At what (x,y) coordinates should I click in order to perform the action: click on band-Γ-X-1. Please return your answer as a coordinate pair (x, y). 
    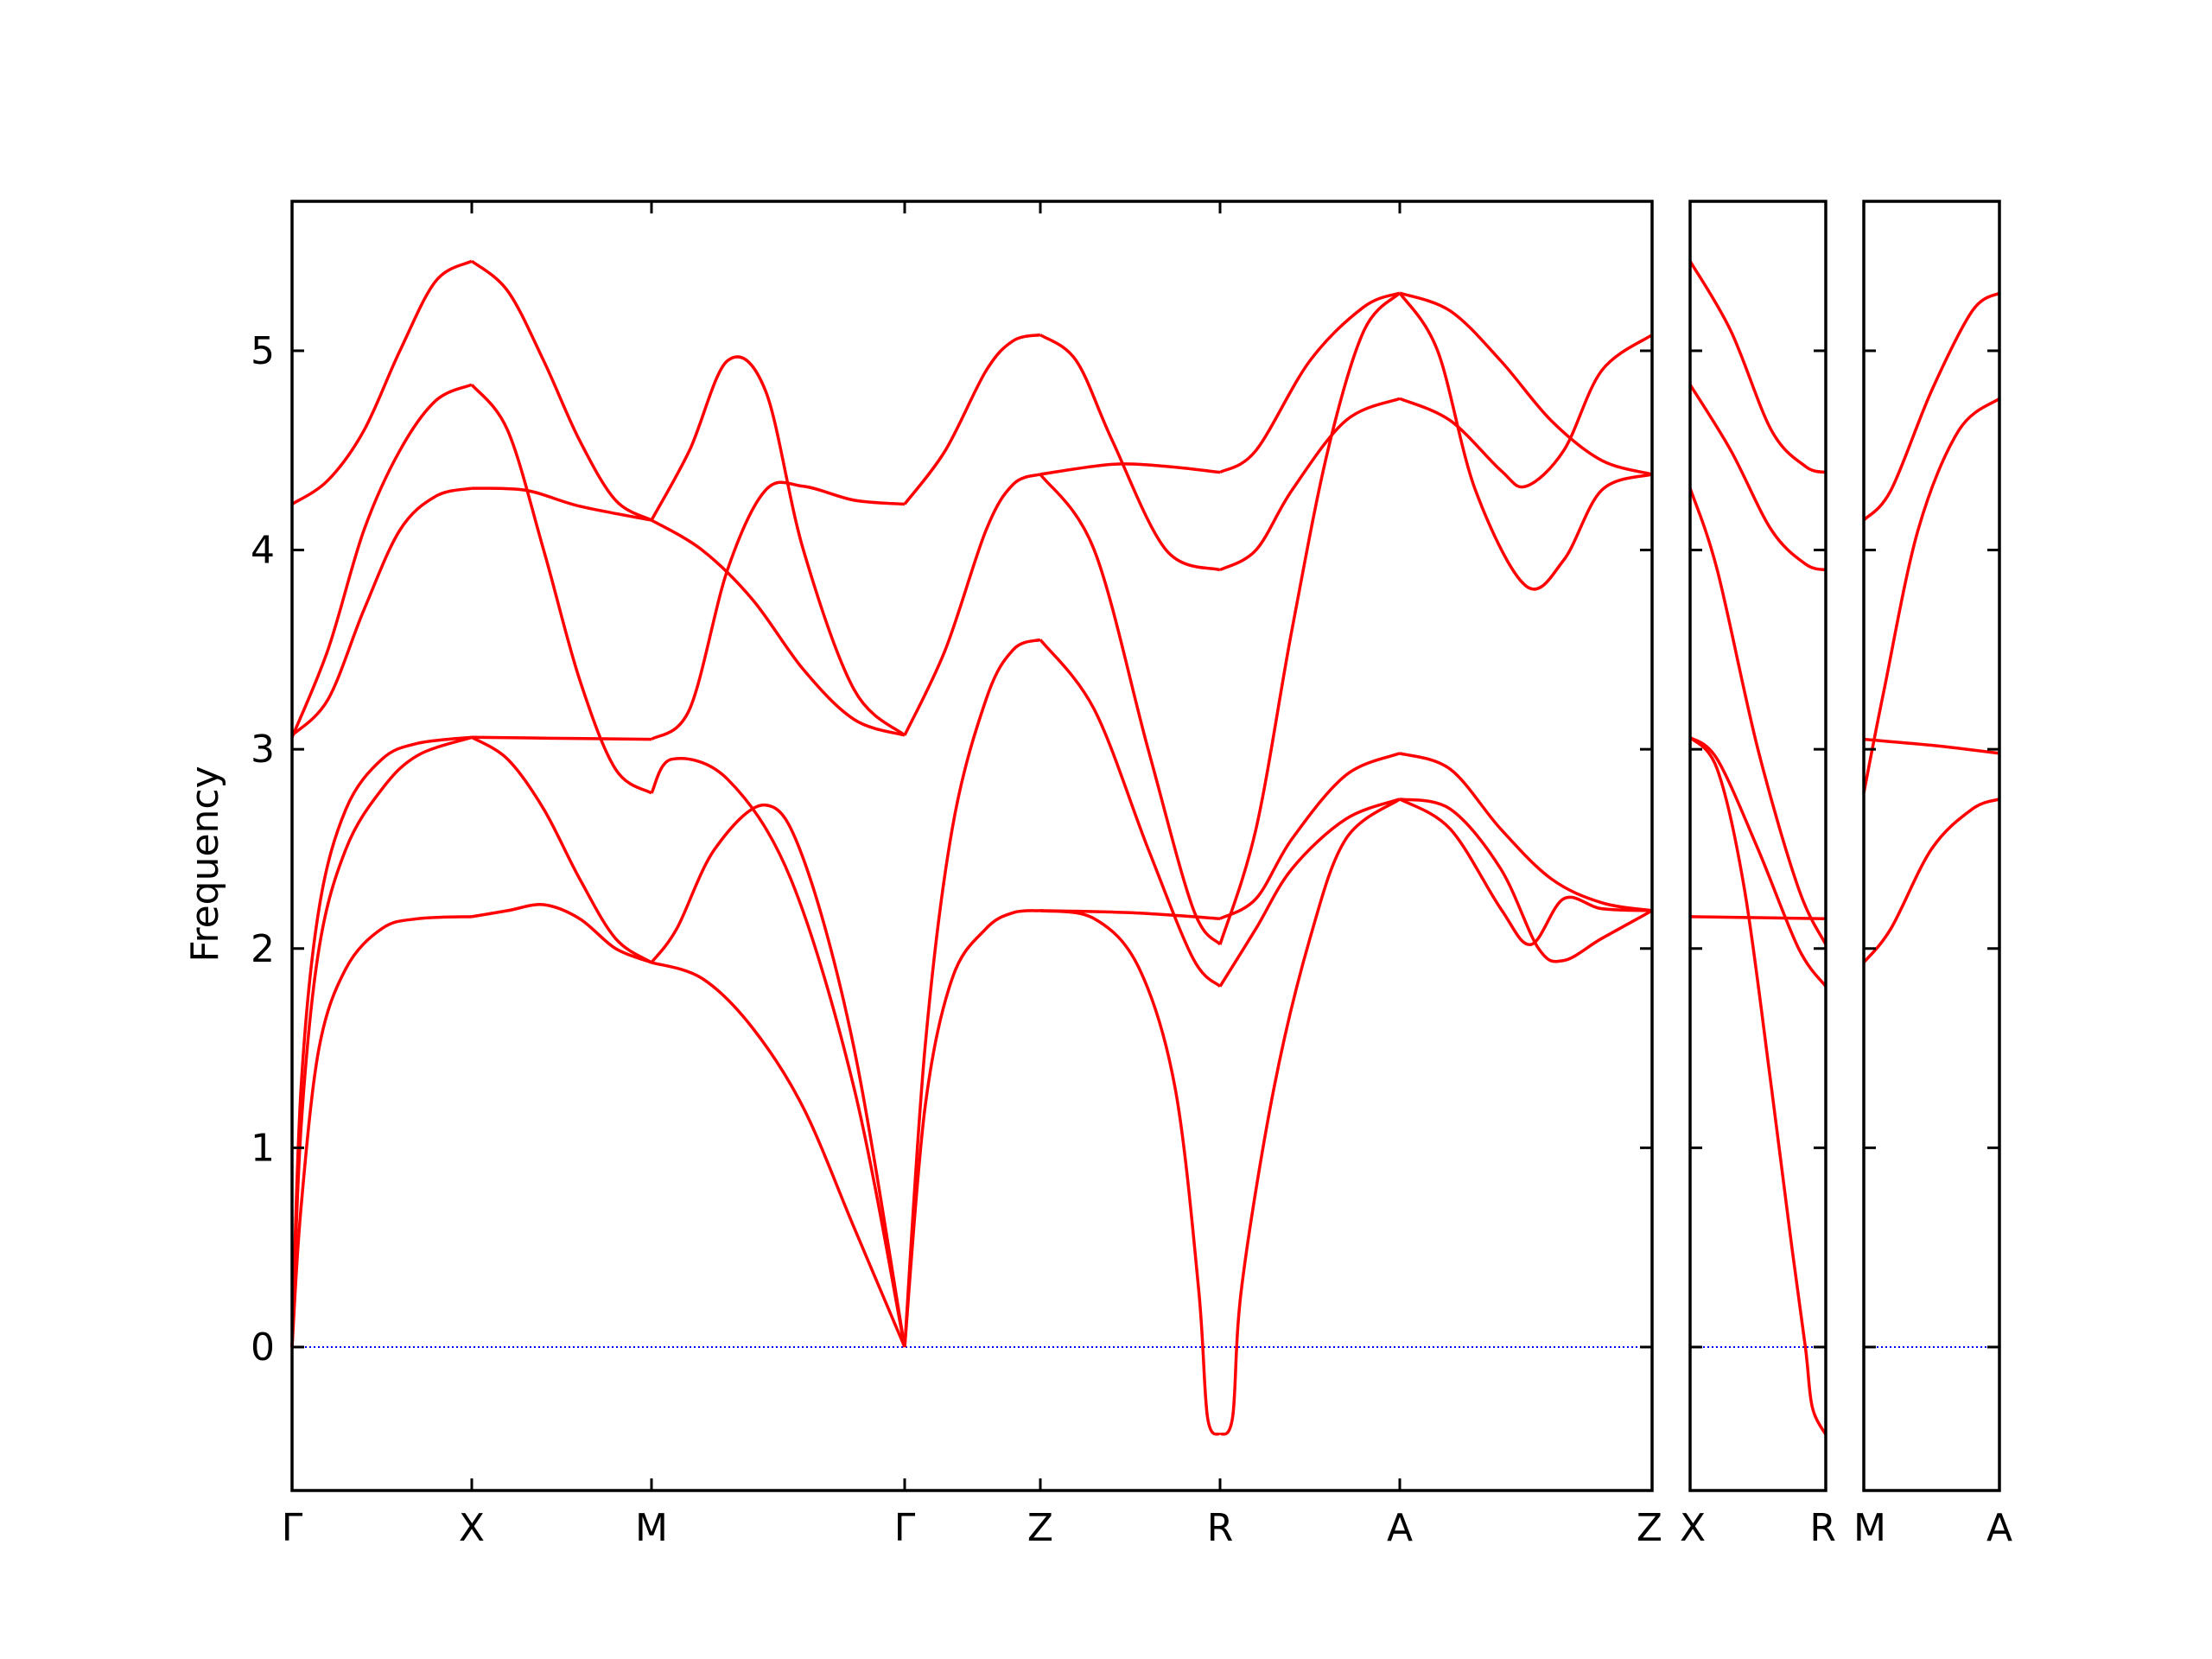
    Looking at the image, I should click on (381, 1131).